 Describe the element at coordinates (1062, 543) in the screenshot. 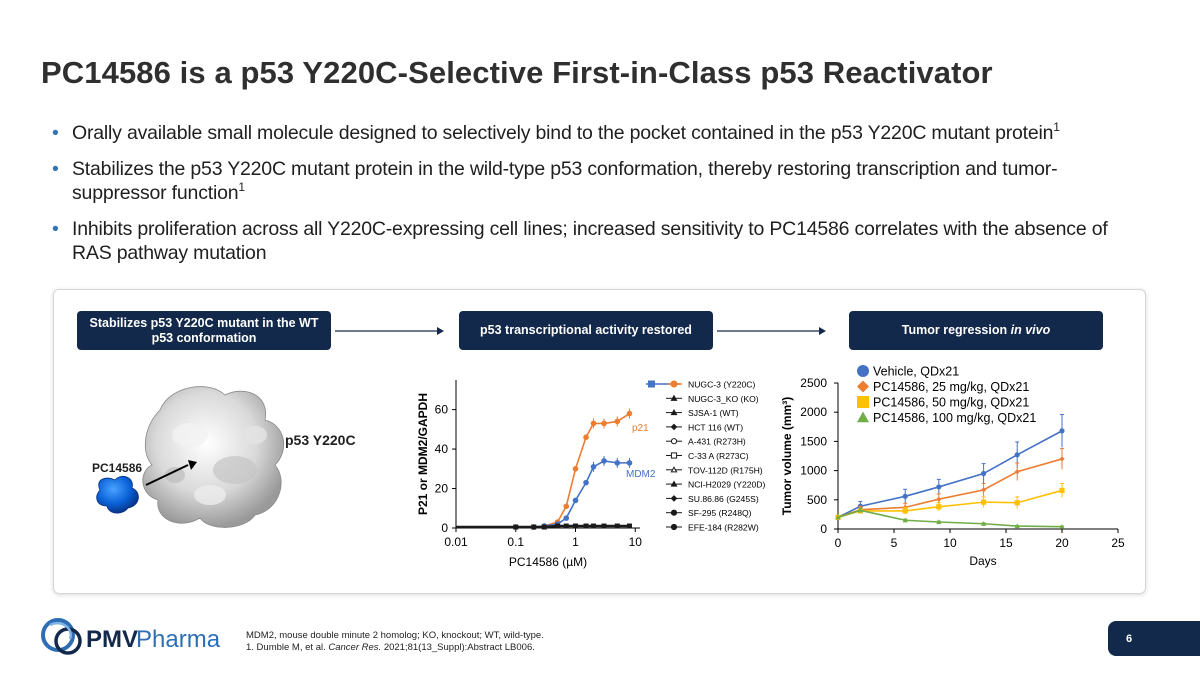

I see `x-tick-label: 20` at that location.